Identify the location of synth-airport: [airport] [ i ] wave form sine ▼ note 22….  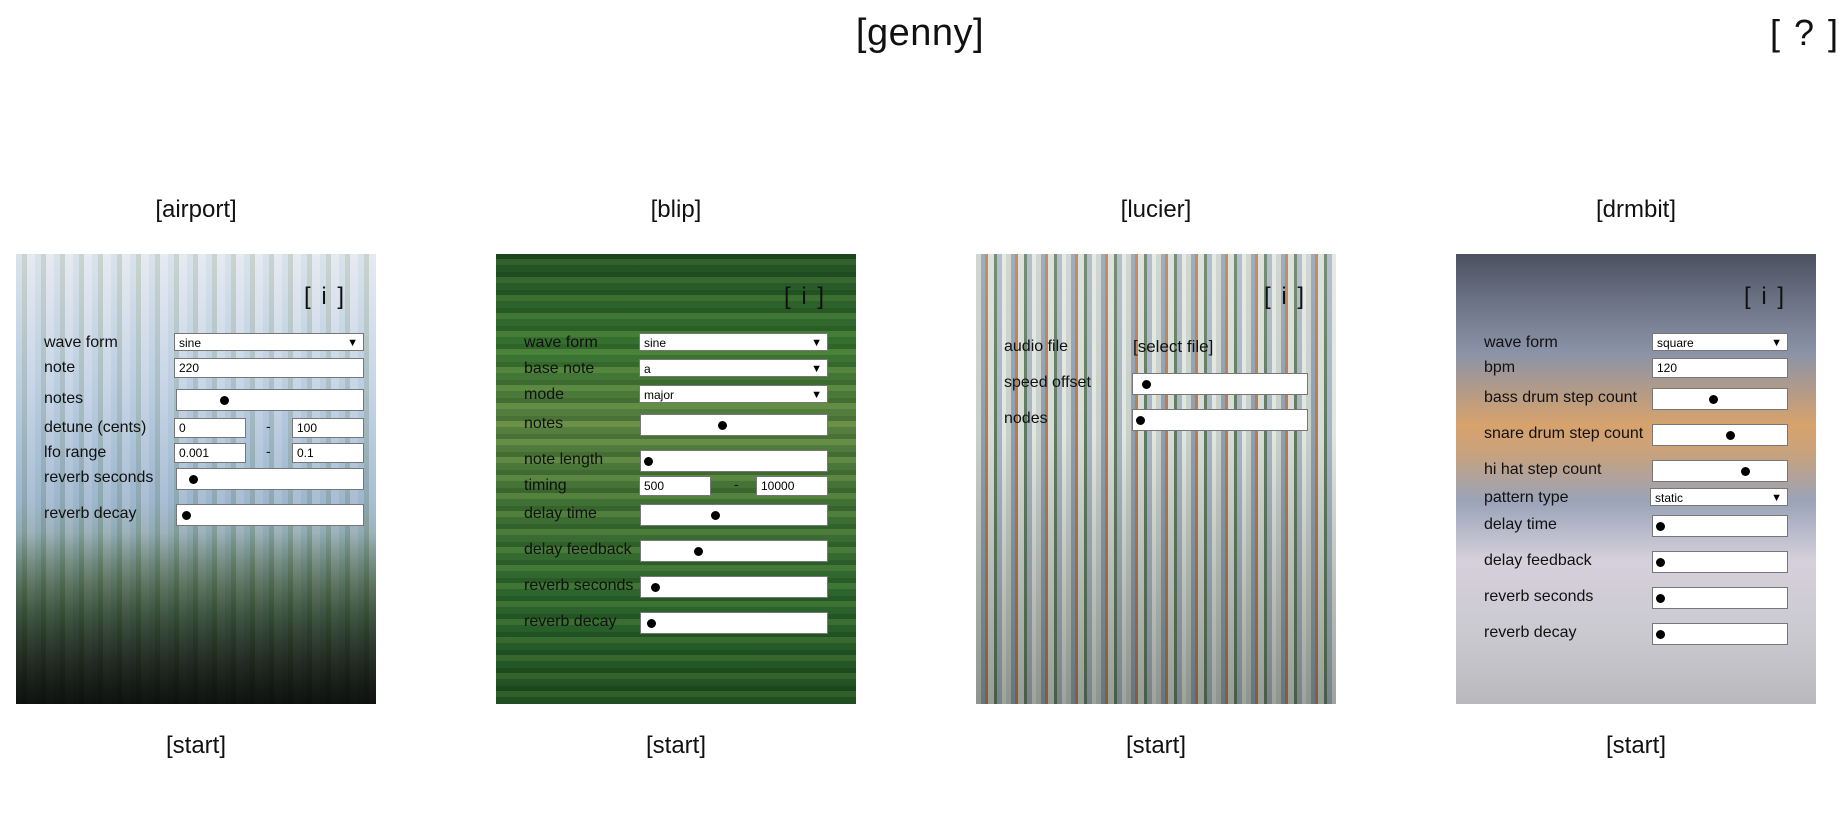
(196, 478).